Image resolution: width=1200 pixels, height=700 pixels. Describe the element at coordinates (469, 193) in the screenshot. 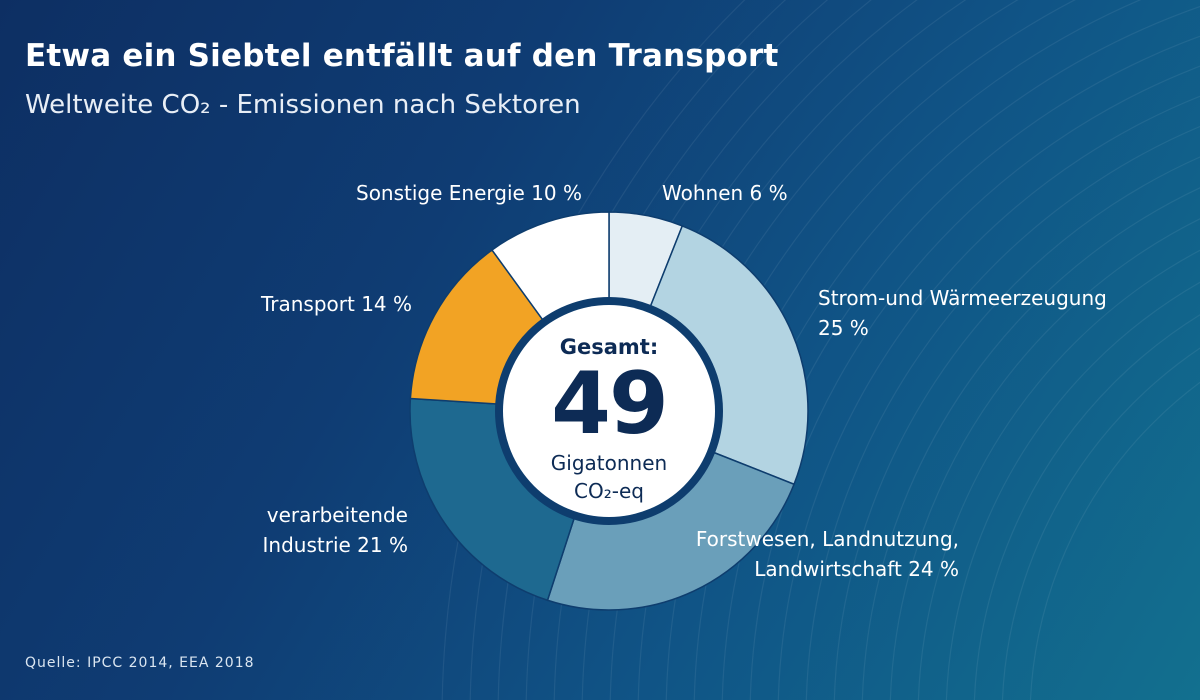

I see `label-sonstige-energie: Sonstige Energie 10 %` at that location.